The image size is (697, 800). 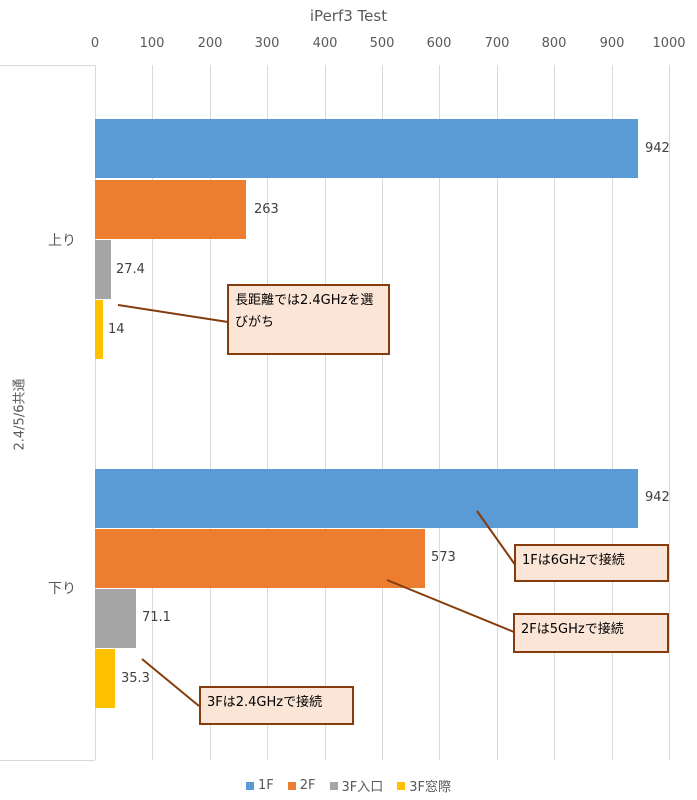 I want to click on callout-1f: 1Fは6GHzで接続, so click(x=591, y=563).